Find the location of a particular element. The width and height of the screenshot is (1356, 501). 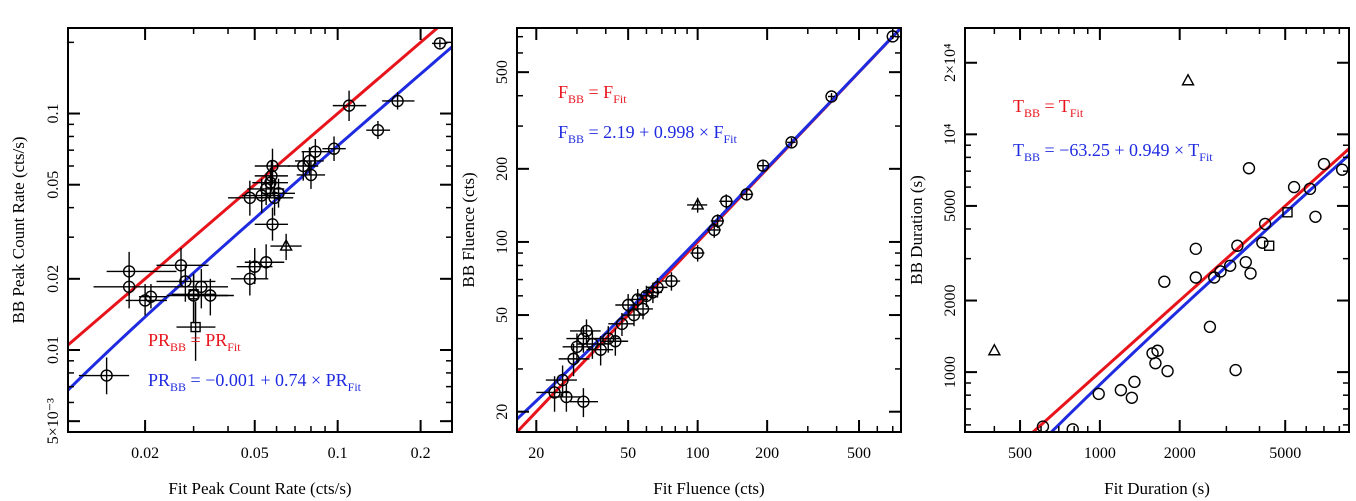

y-tick-label: 0.01 is located at coordinates (53, 350).